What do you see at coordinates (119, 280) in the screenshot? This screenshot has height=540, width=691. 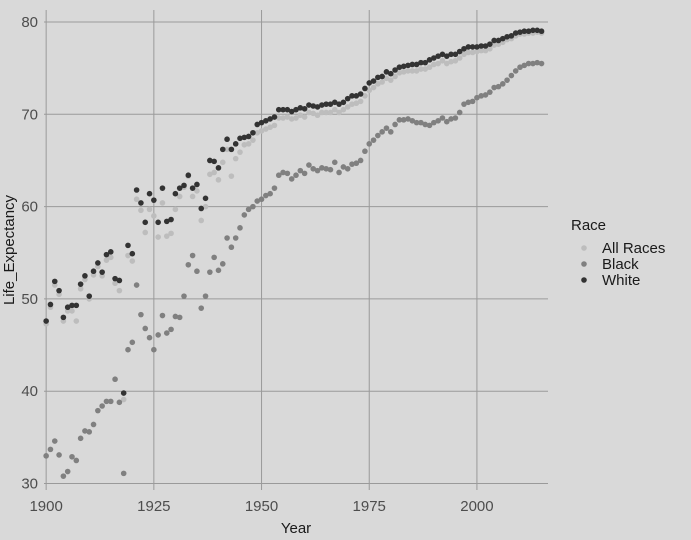 I see `point-white-1917` at bounding box center [119, 280].